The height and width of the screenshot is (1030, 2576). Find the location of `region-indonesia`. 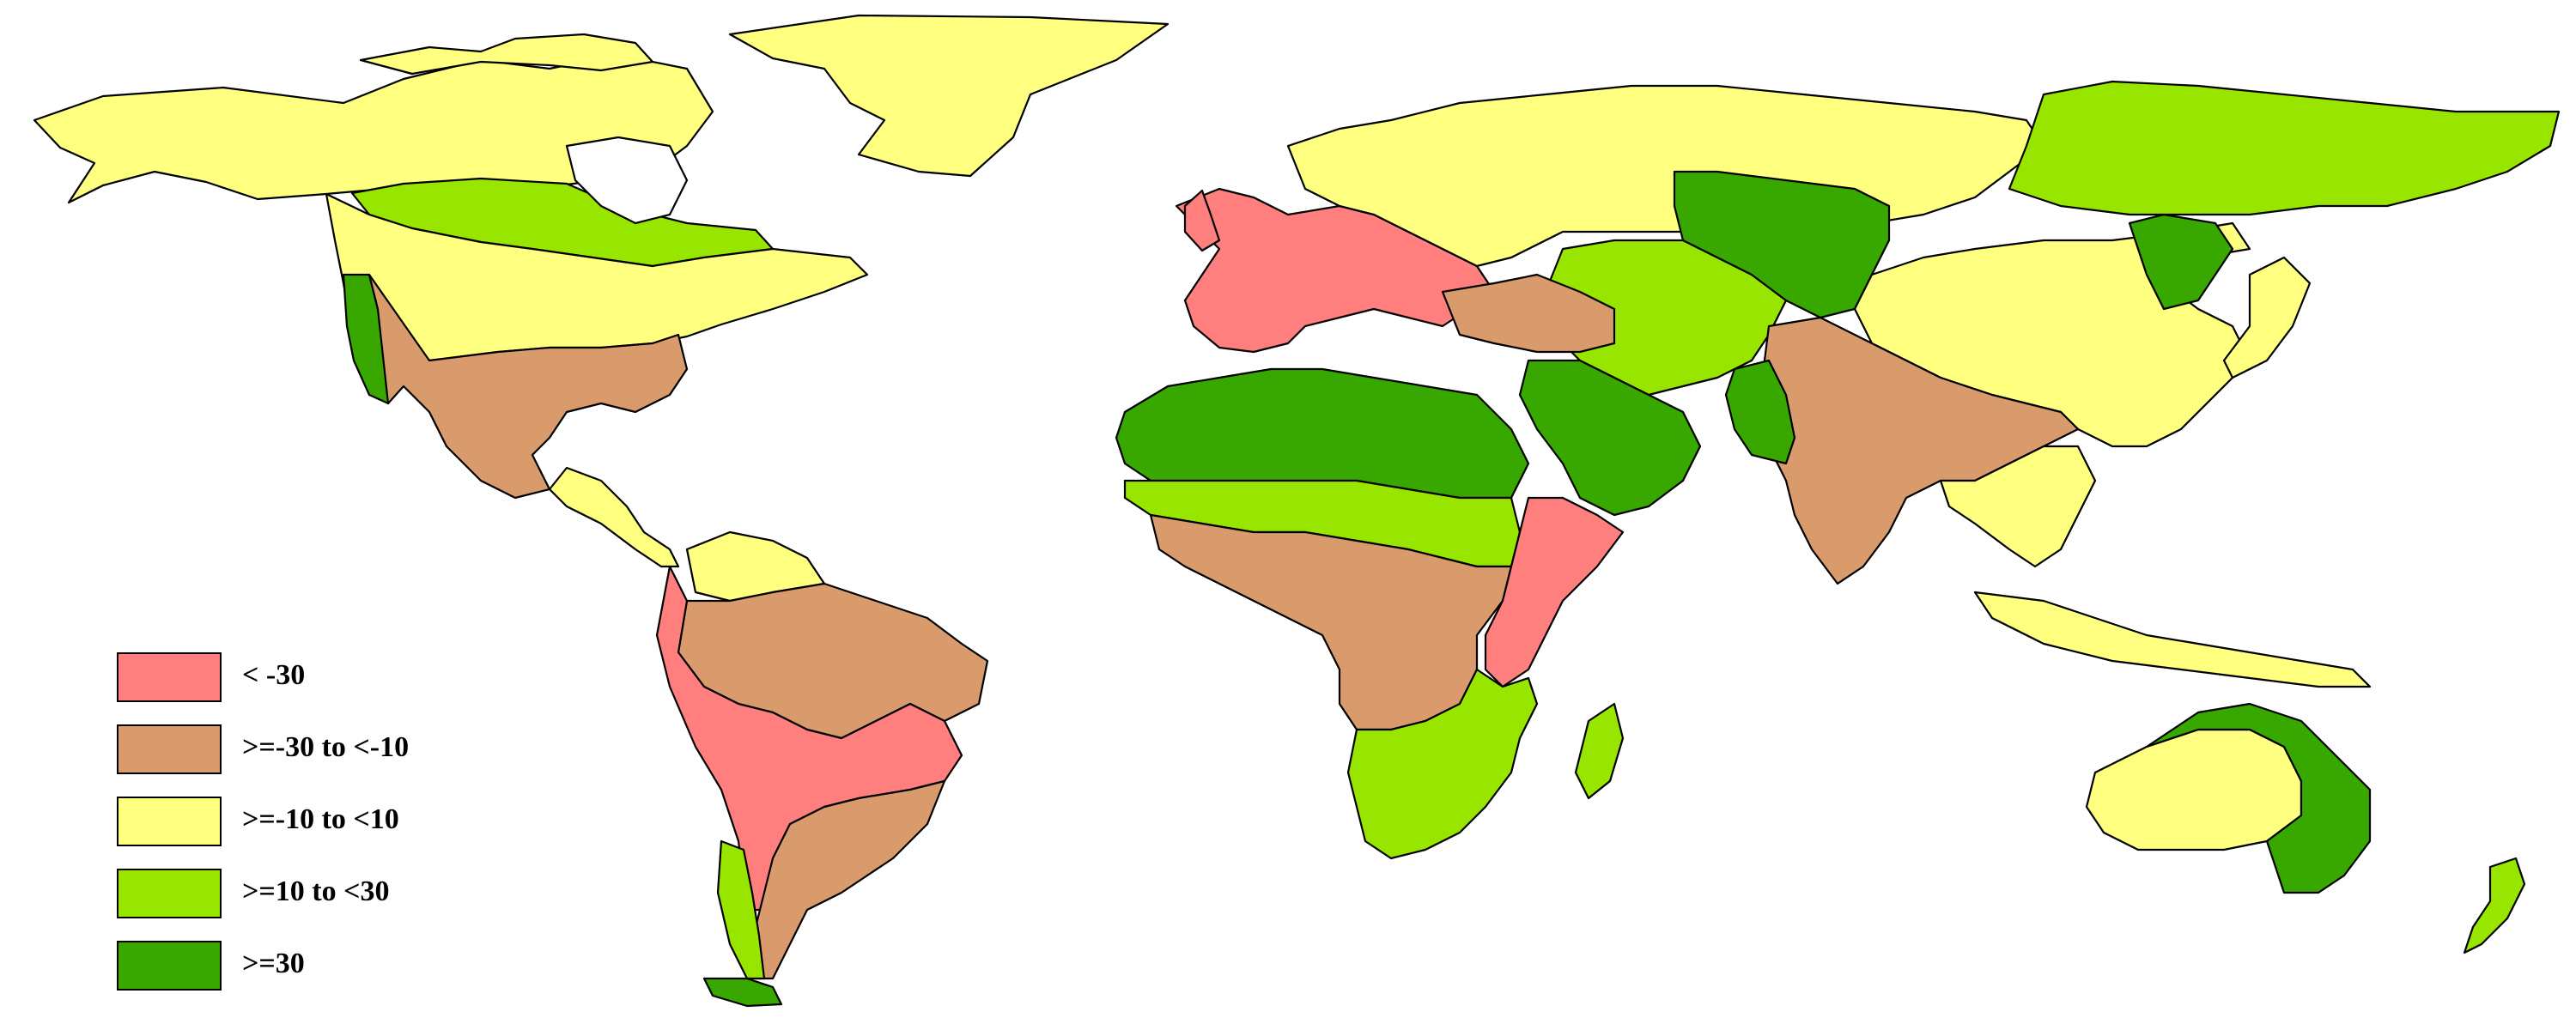

region-indonesia is located at coordinates (2172, 639).